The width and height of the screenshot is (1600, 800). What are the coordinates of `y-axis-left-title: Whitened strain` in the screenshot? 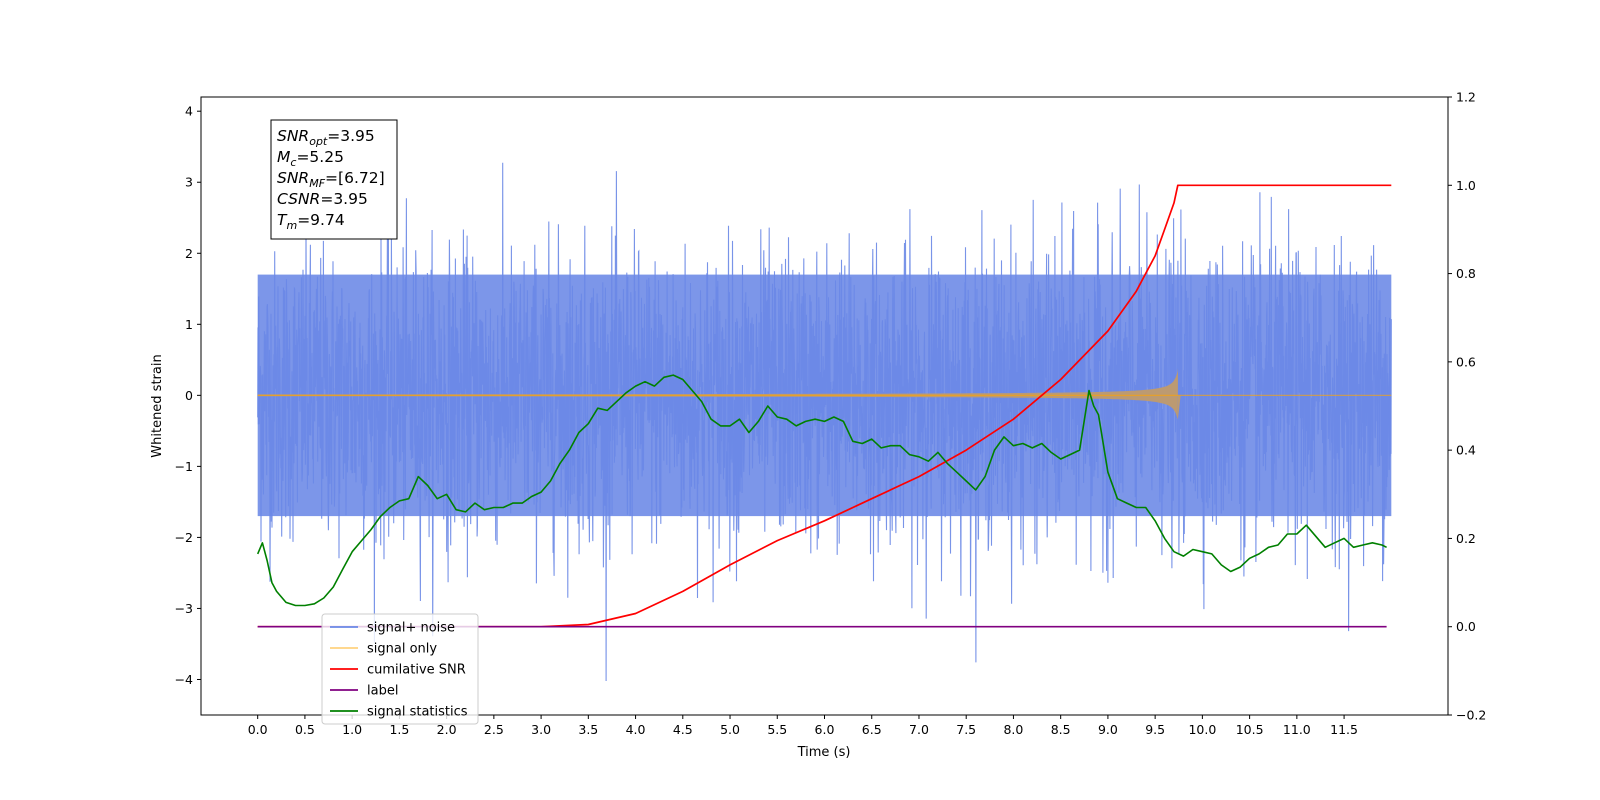 It's located at (157, 405).